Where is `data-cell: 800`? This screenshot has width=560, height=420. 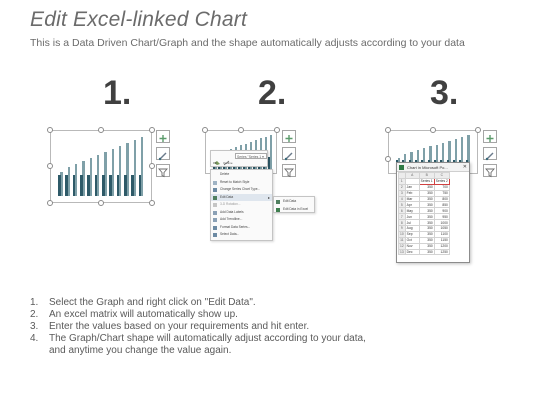
data-cell: 800 is located at coordinates (441, 199).